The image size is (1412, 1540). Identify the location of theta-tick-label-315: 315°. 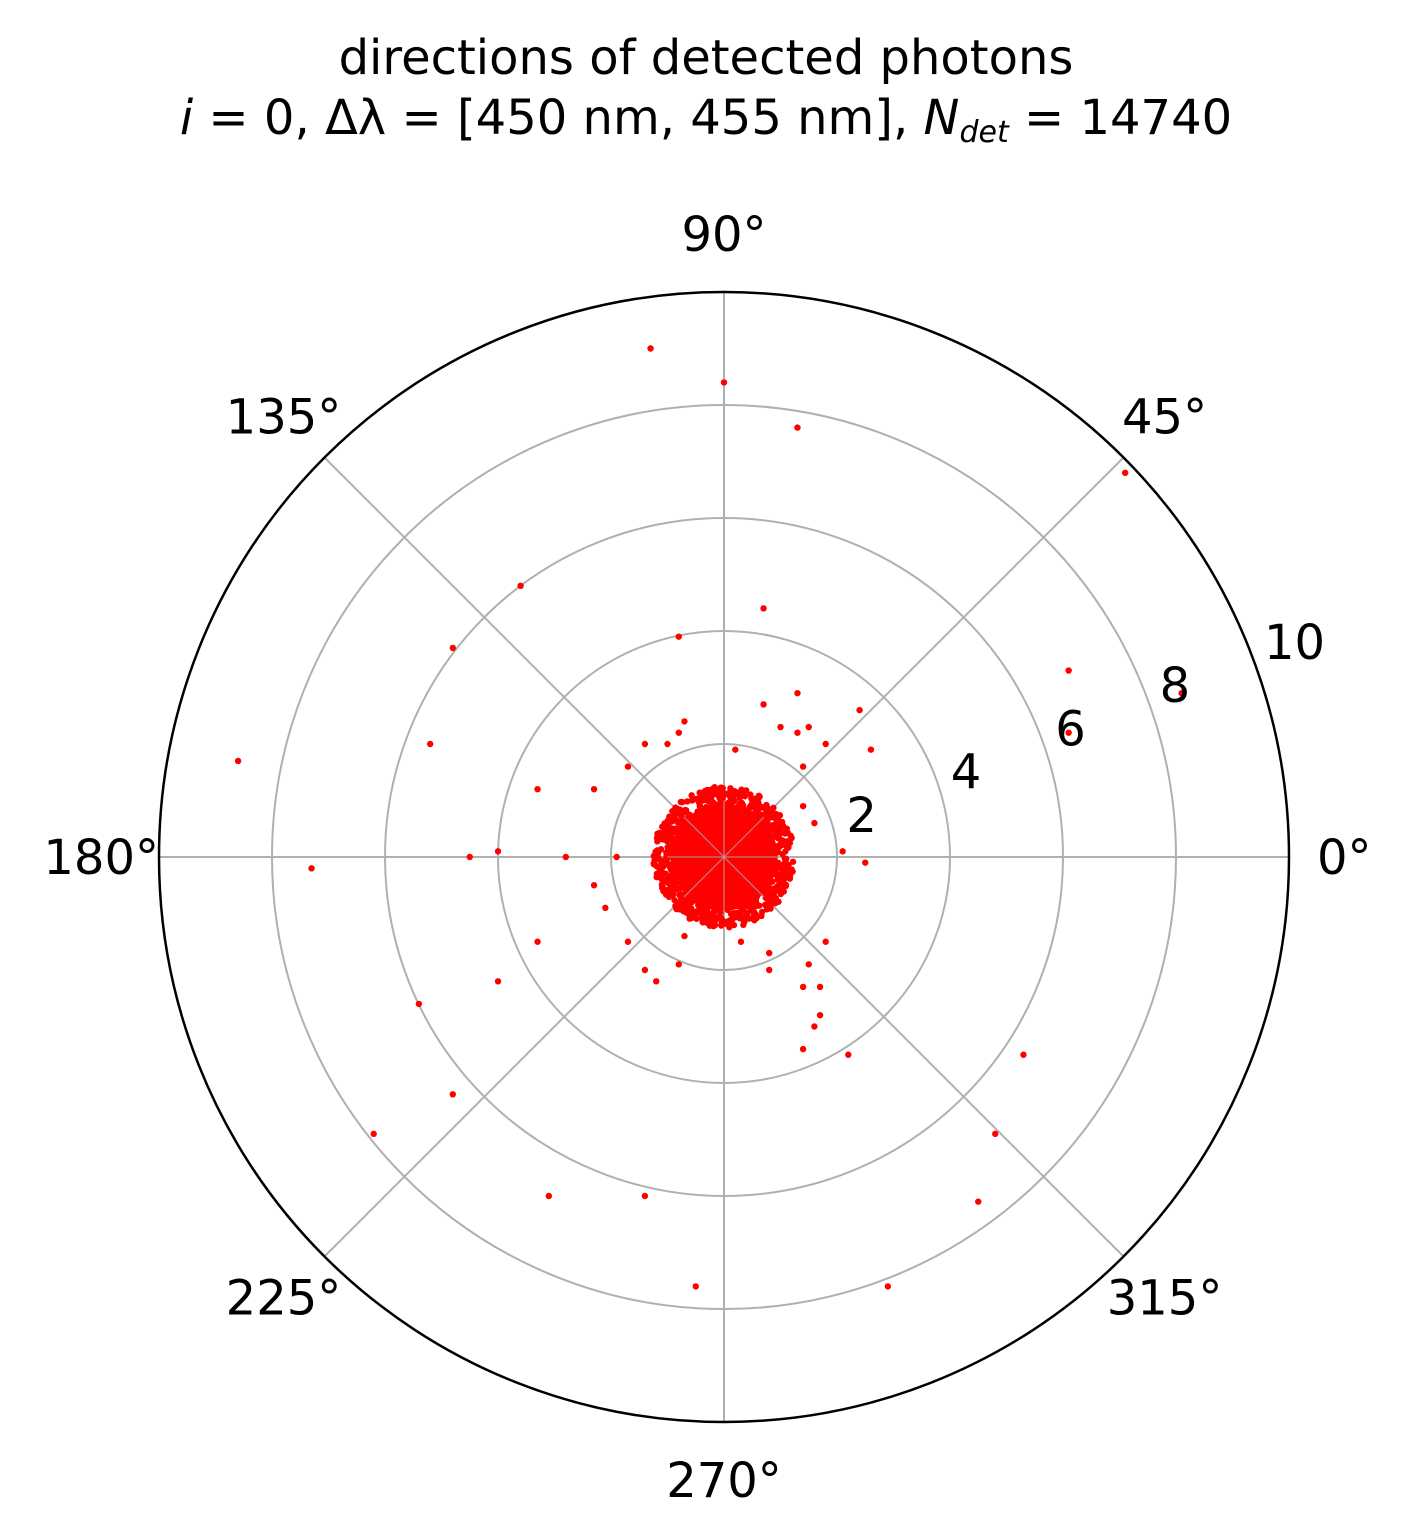
(1165, 1299).